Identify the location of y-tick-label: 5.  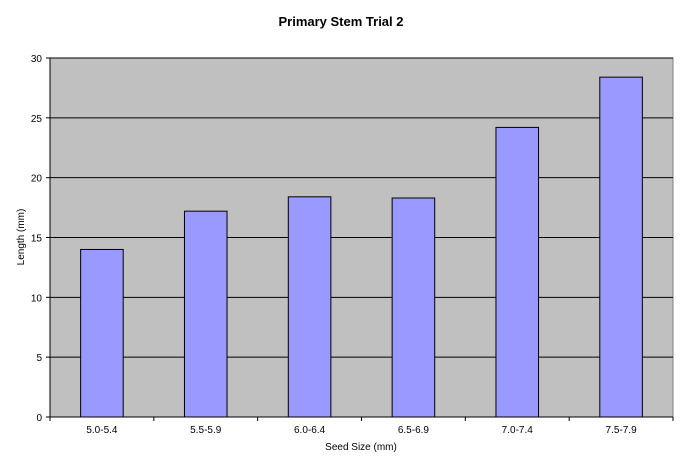
(39, 358).